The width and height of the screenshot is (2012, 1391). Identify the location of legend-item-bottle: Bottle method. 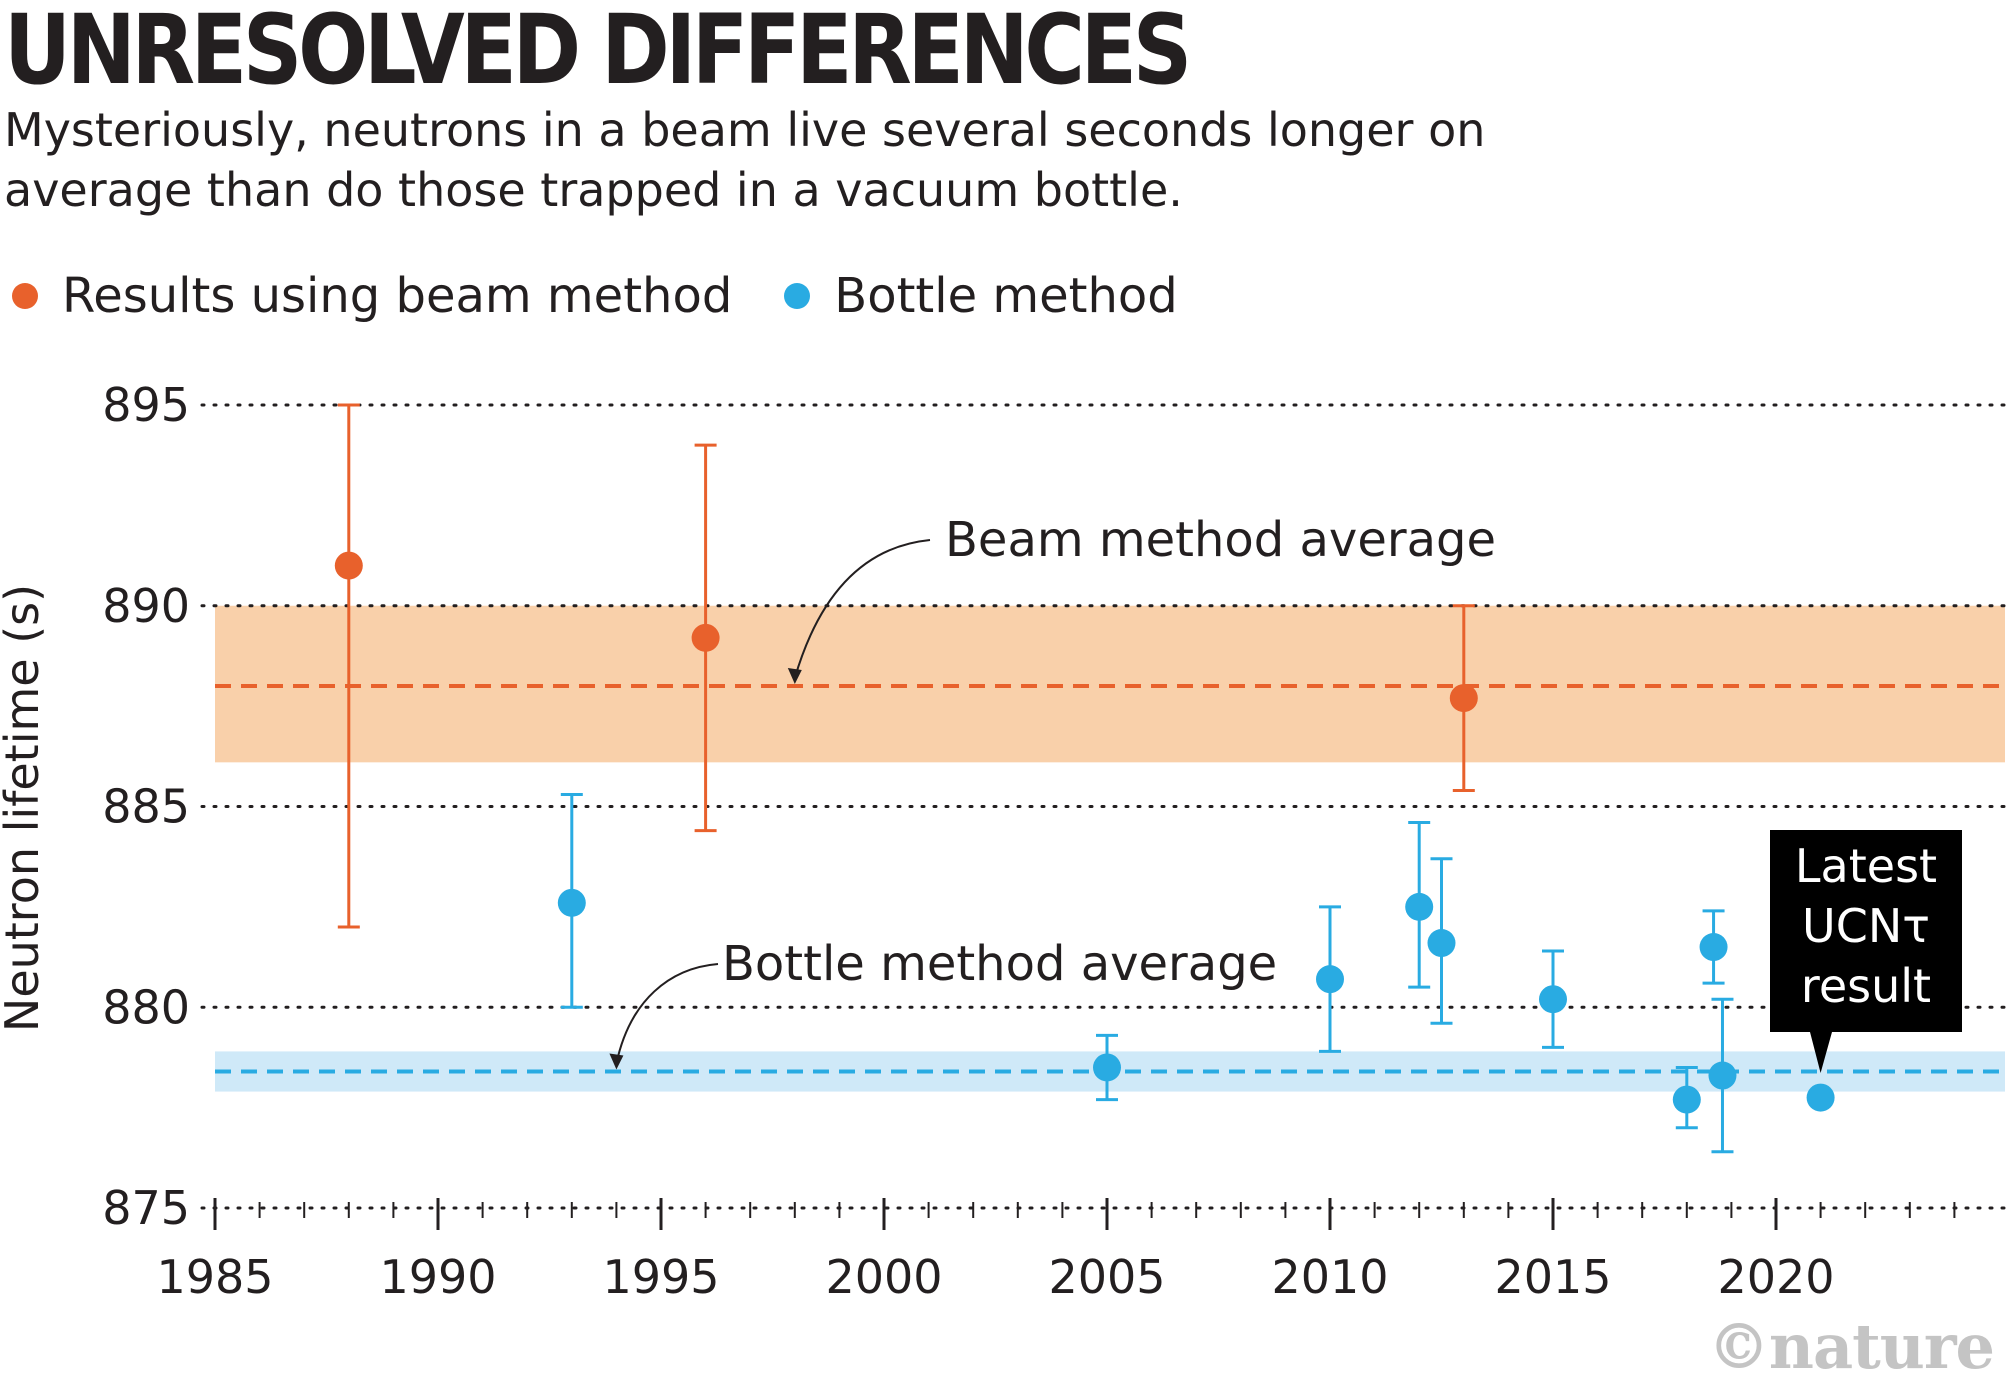
(977, 296).